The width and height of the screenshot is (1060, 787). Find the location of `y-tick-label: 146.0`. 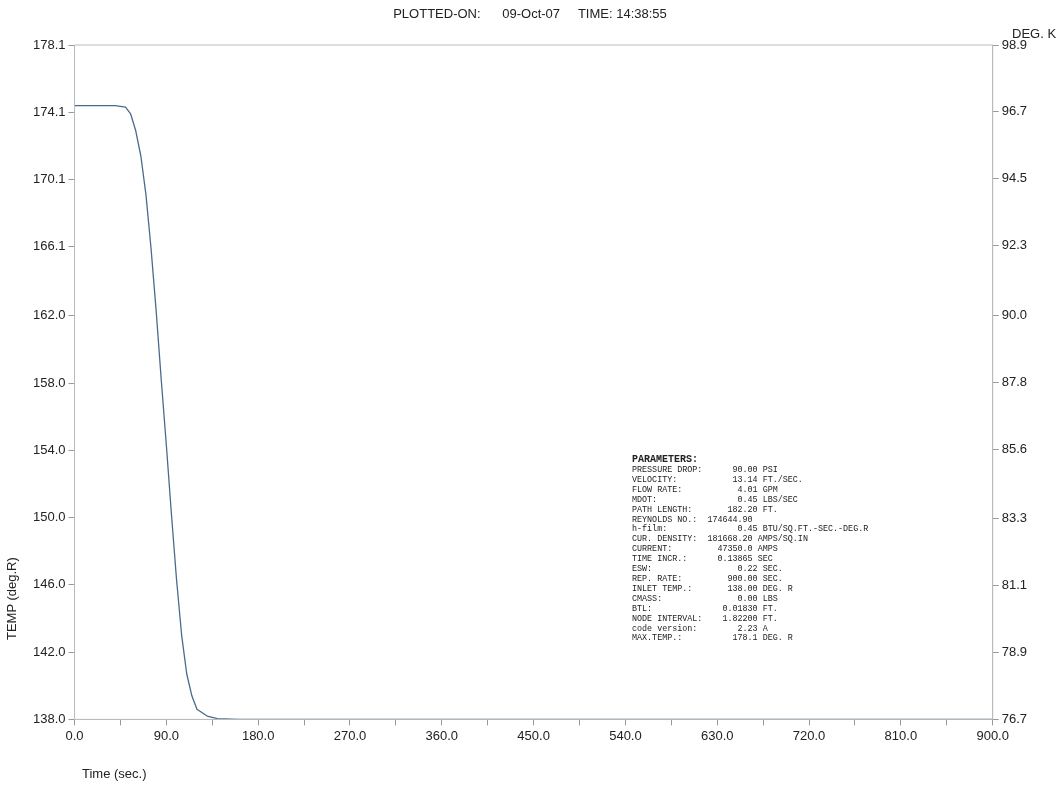

y-tick-label: 146.0 is located at coordinates (49, 584).